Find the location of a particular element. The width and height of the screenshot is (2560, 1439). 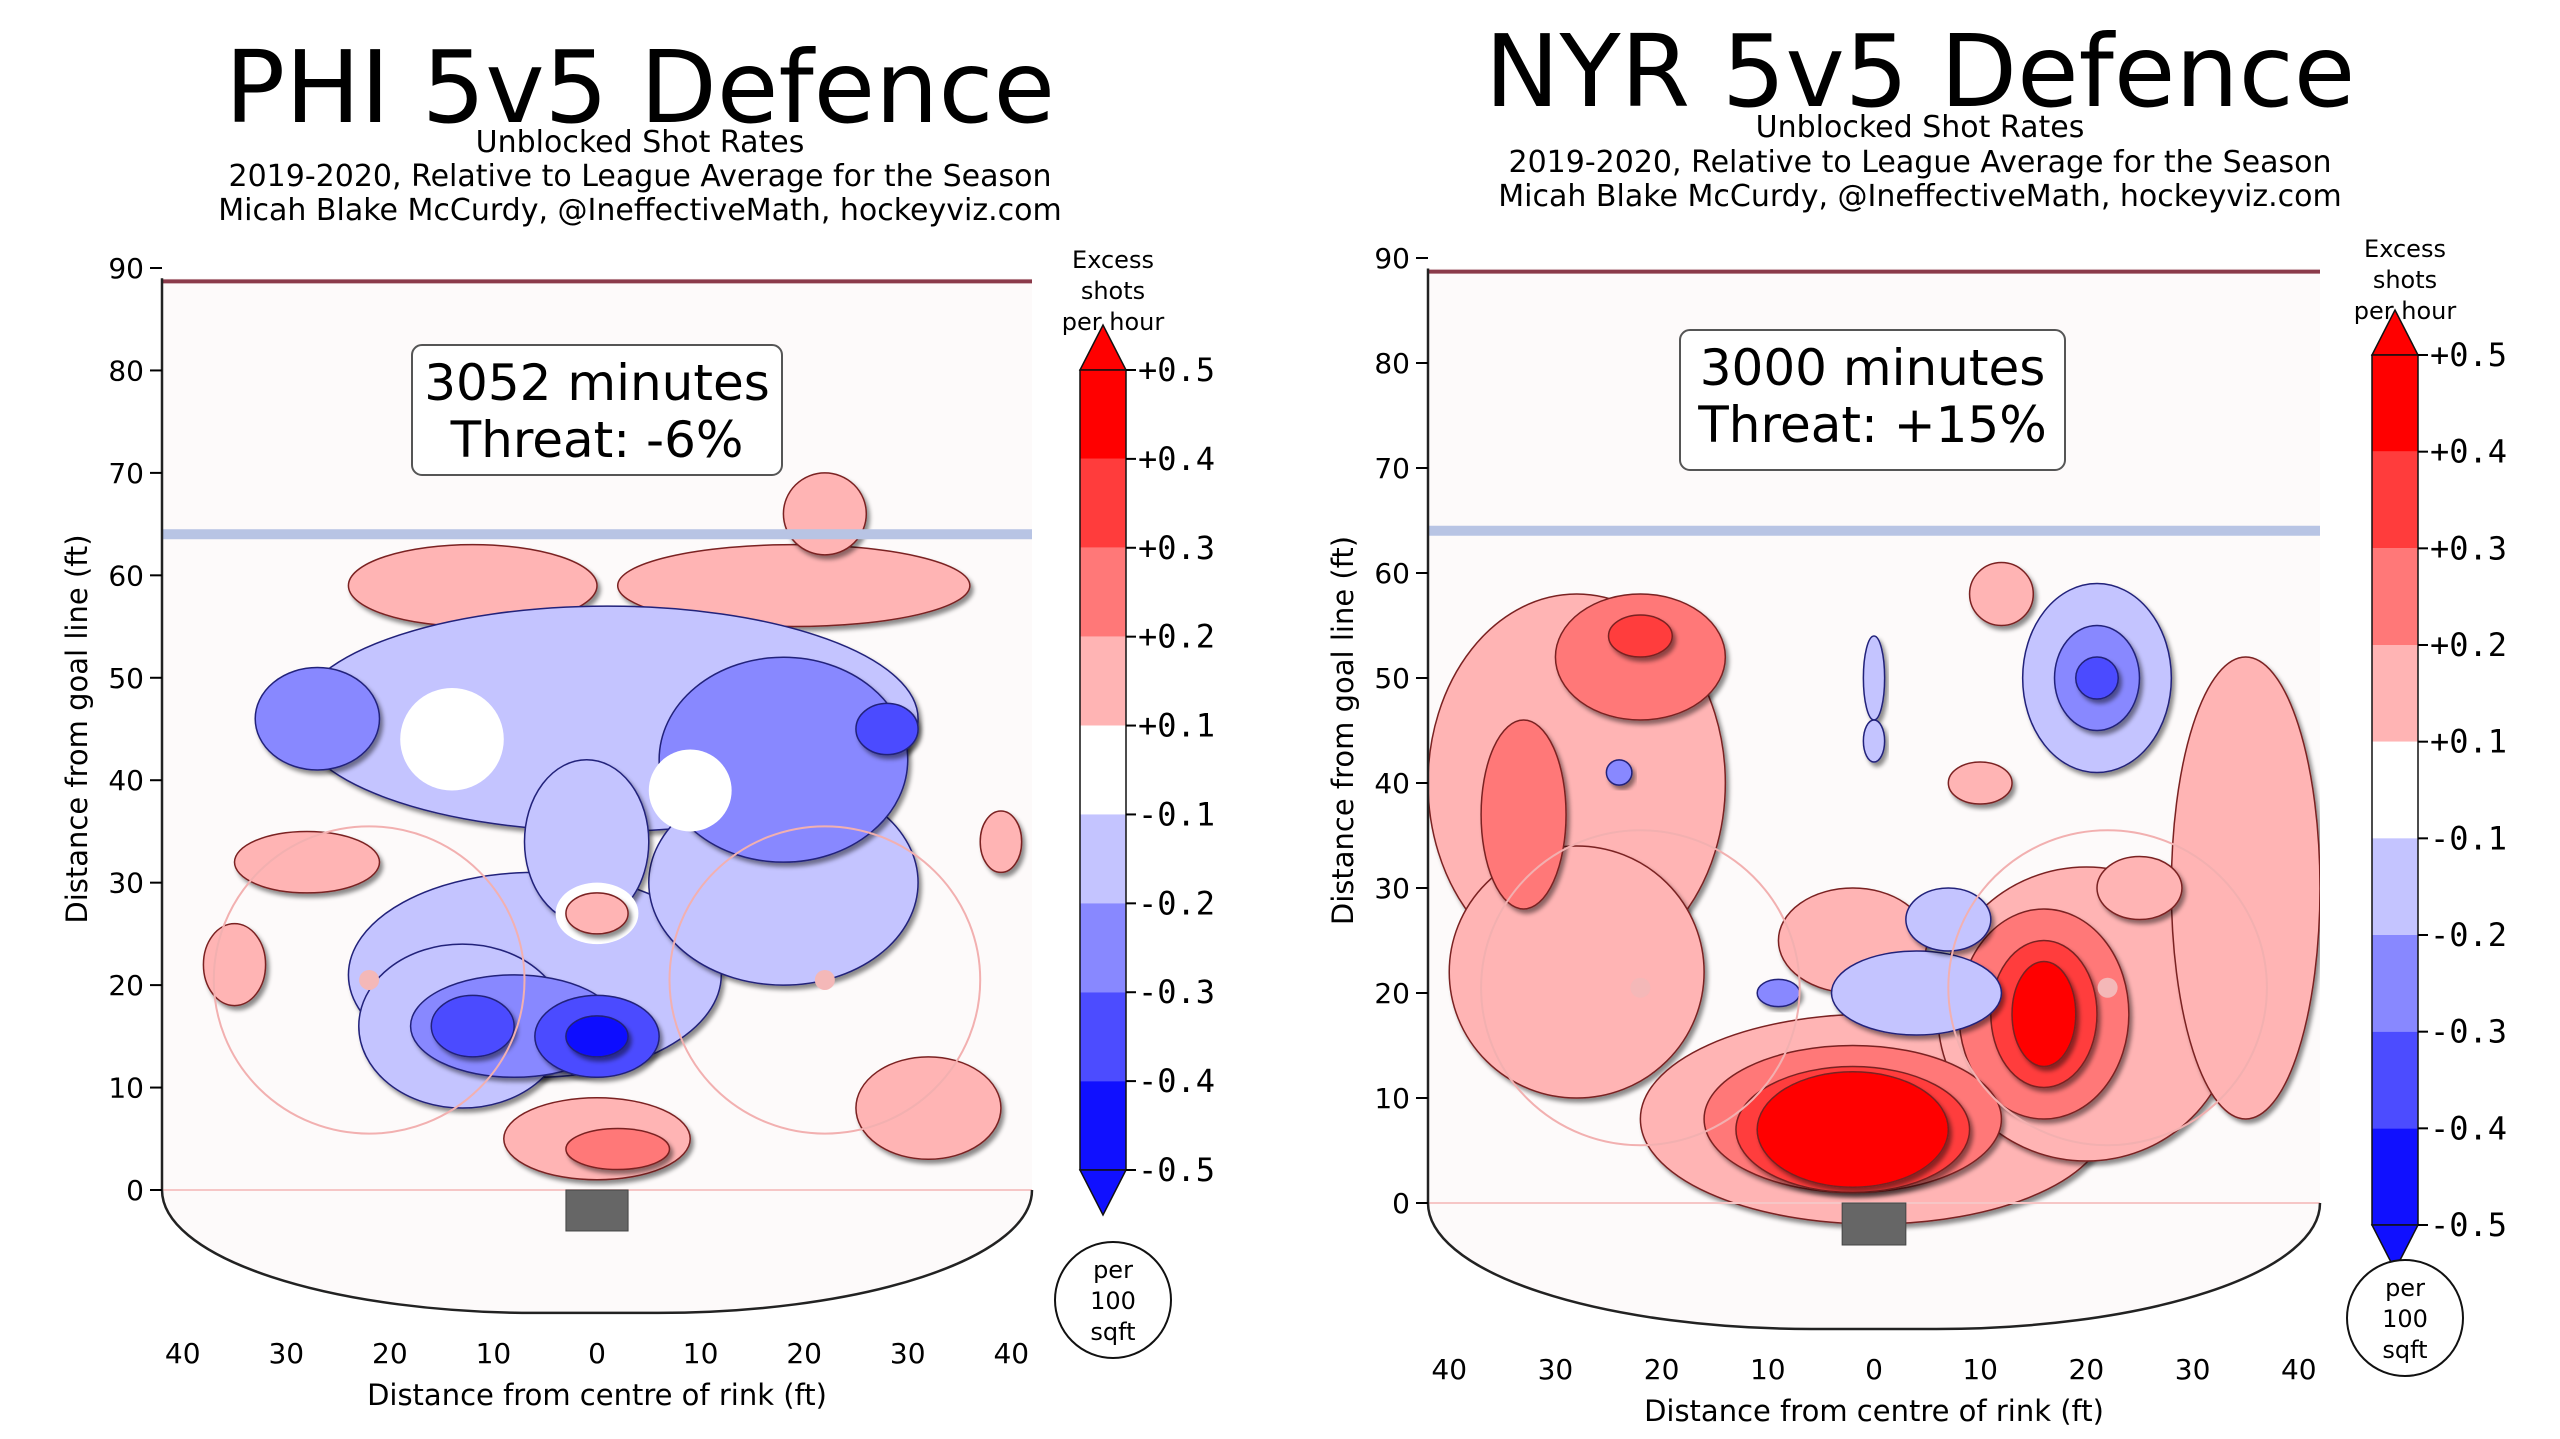

colorbar-tick-label: -0.4 is located at coordinates (1176, 1081).